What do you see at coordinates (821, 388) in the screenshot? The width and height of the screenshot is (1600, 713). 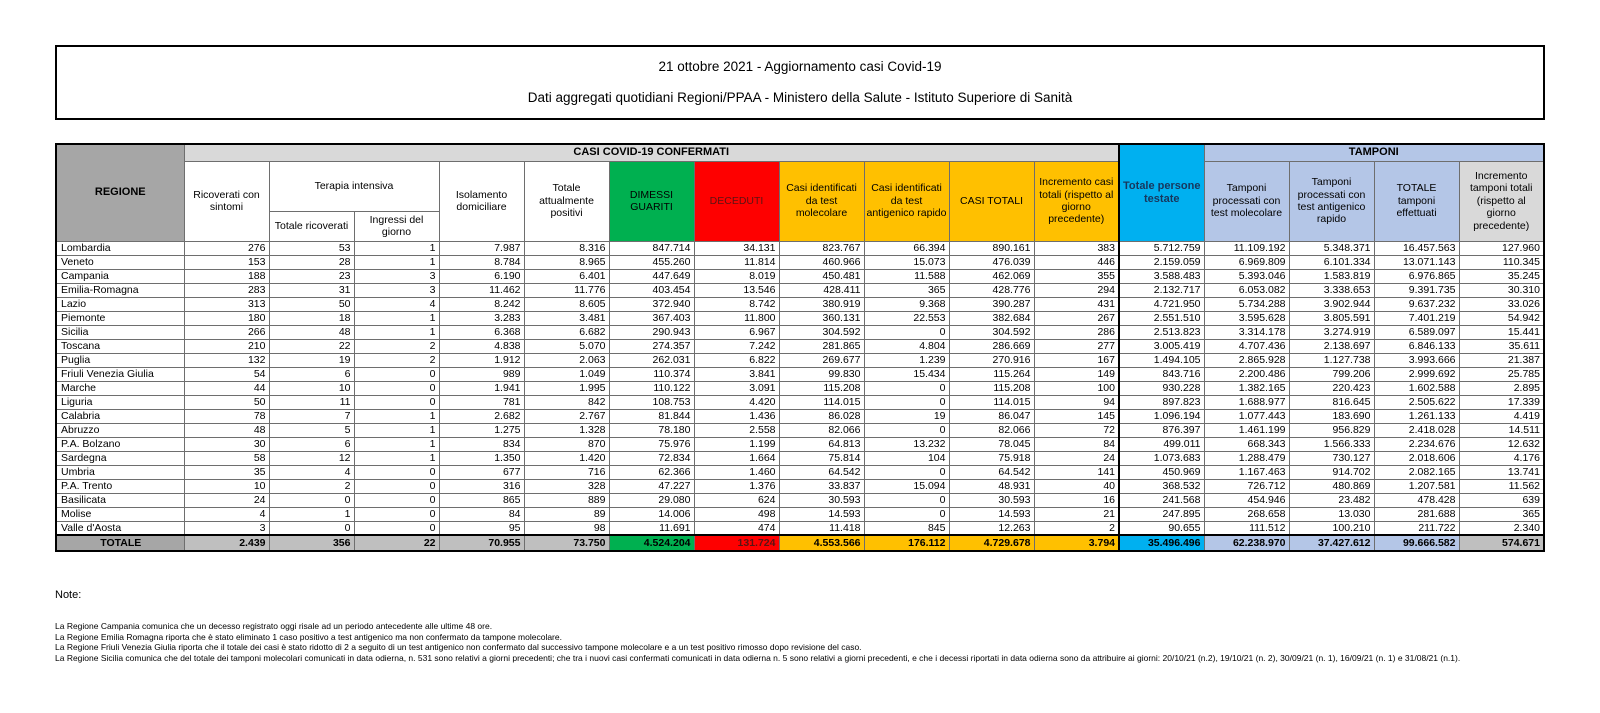 I see `data-cell: 115.208` at bounding box center [821, 388].